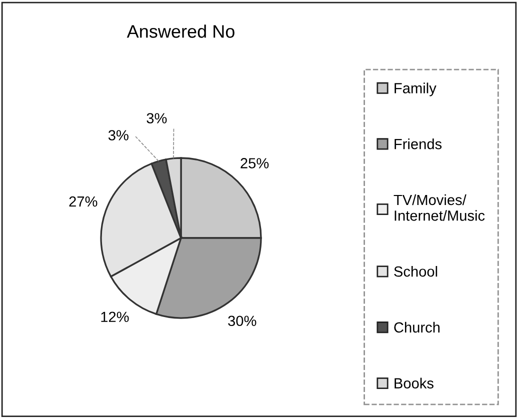 This screenshot has width=518, height=418. What do you see at coordinates (417, 327) in the screenshot?
I see `legend-label: Church` at bounding box center [417, 327].